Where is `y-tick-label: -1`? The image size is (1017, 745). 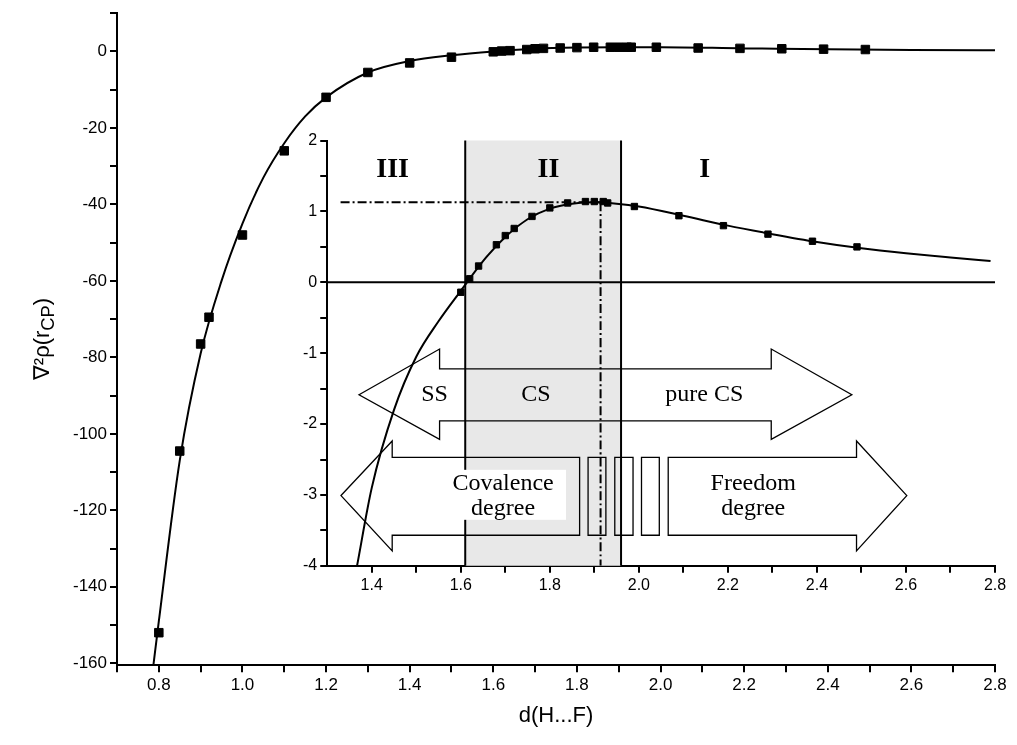 y-tick-label: -1 is located at coordinates (310, 352).